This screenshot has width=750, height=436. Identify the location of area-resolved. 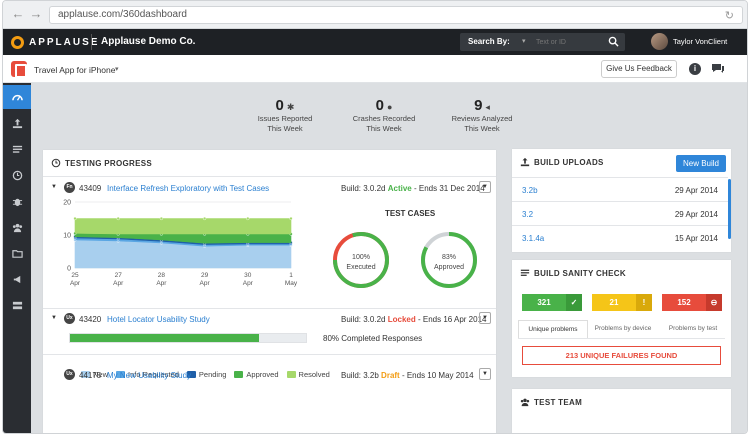
(183, 226).